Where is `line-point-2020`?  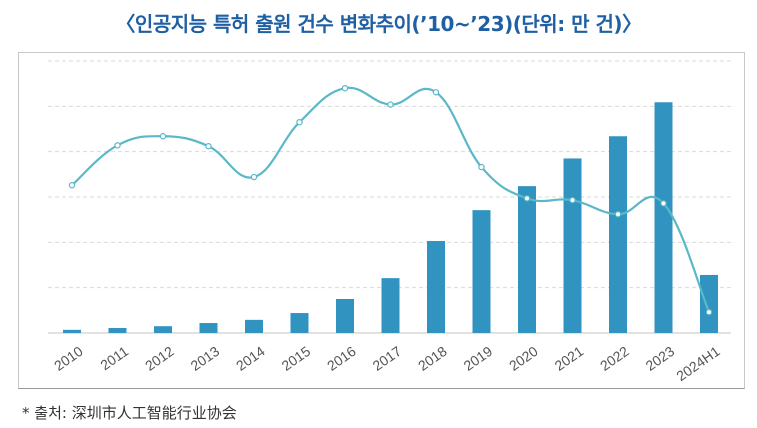
line-point-2020 is located at coordinates (527, 198).